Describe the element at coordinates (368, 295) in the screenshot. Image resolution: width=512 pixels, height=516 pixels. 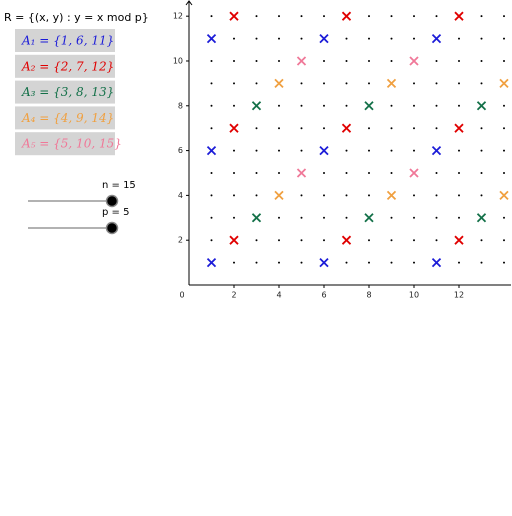
I see `x-tick-label: 8` at that location.